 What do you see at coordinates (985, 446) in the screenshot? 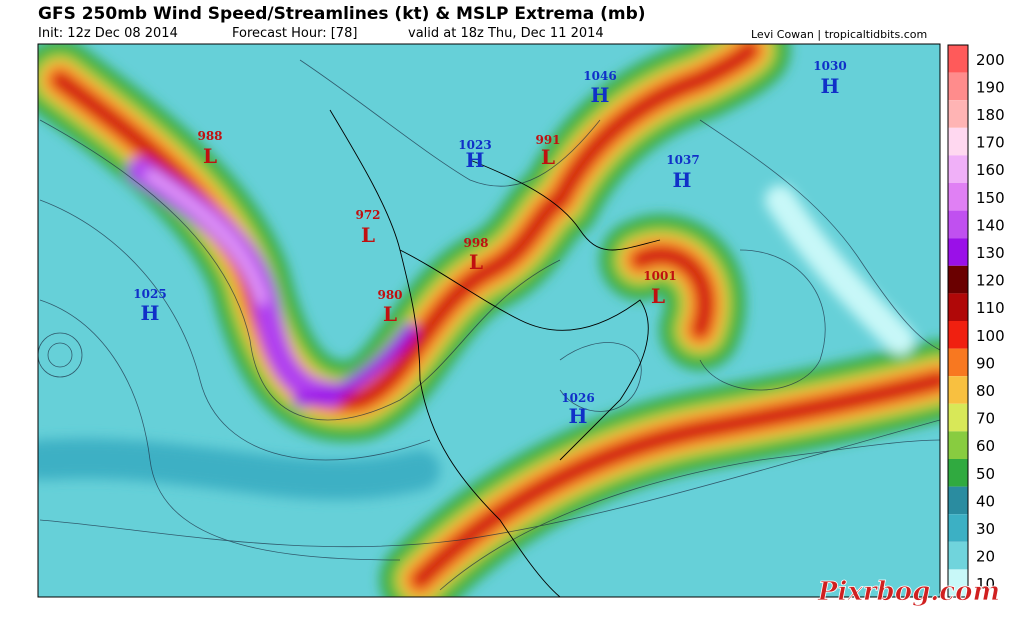
I see `colorbar-tick-label: 60` at bounding box center [985, 446].